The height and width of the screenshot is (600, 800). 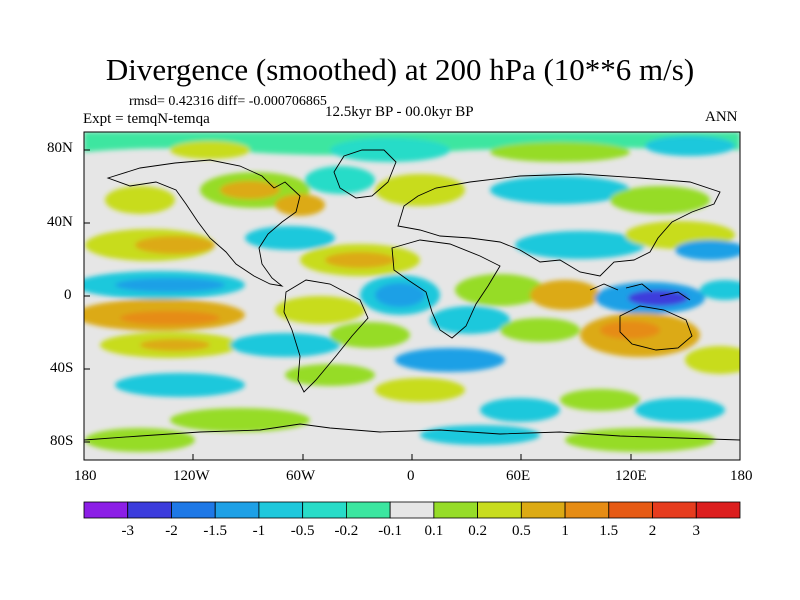 What do you see at coordinates (203, 223) in the screenshot?
I see `coast-north-america` at bounding box center [203, 223].